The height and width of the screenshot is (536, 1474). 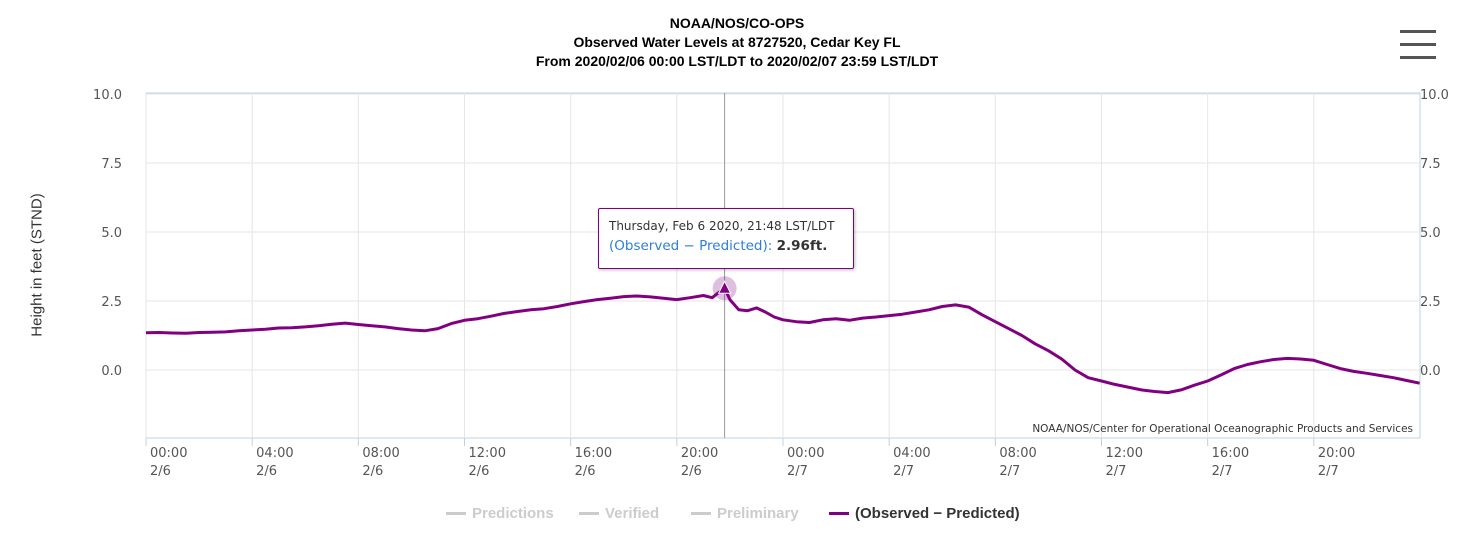 I want to click on tooltip-date: Thursday, Feb 6 2020, 21:48 LST/LDT, so click(x=722, y=226).